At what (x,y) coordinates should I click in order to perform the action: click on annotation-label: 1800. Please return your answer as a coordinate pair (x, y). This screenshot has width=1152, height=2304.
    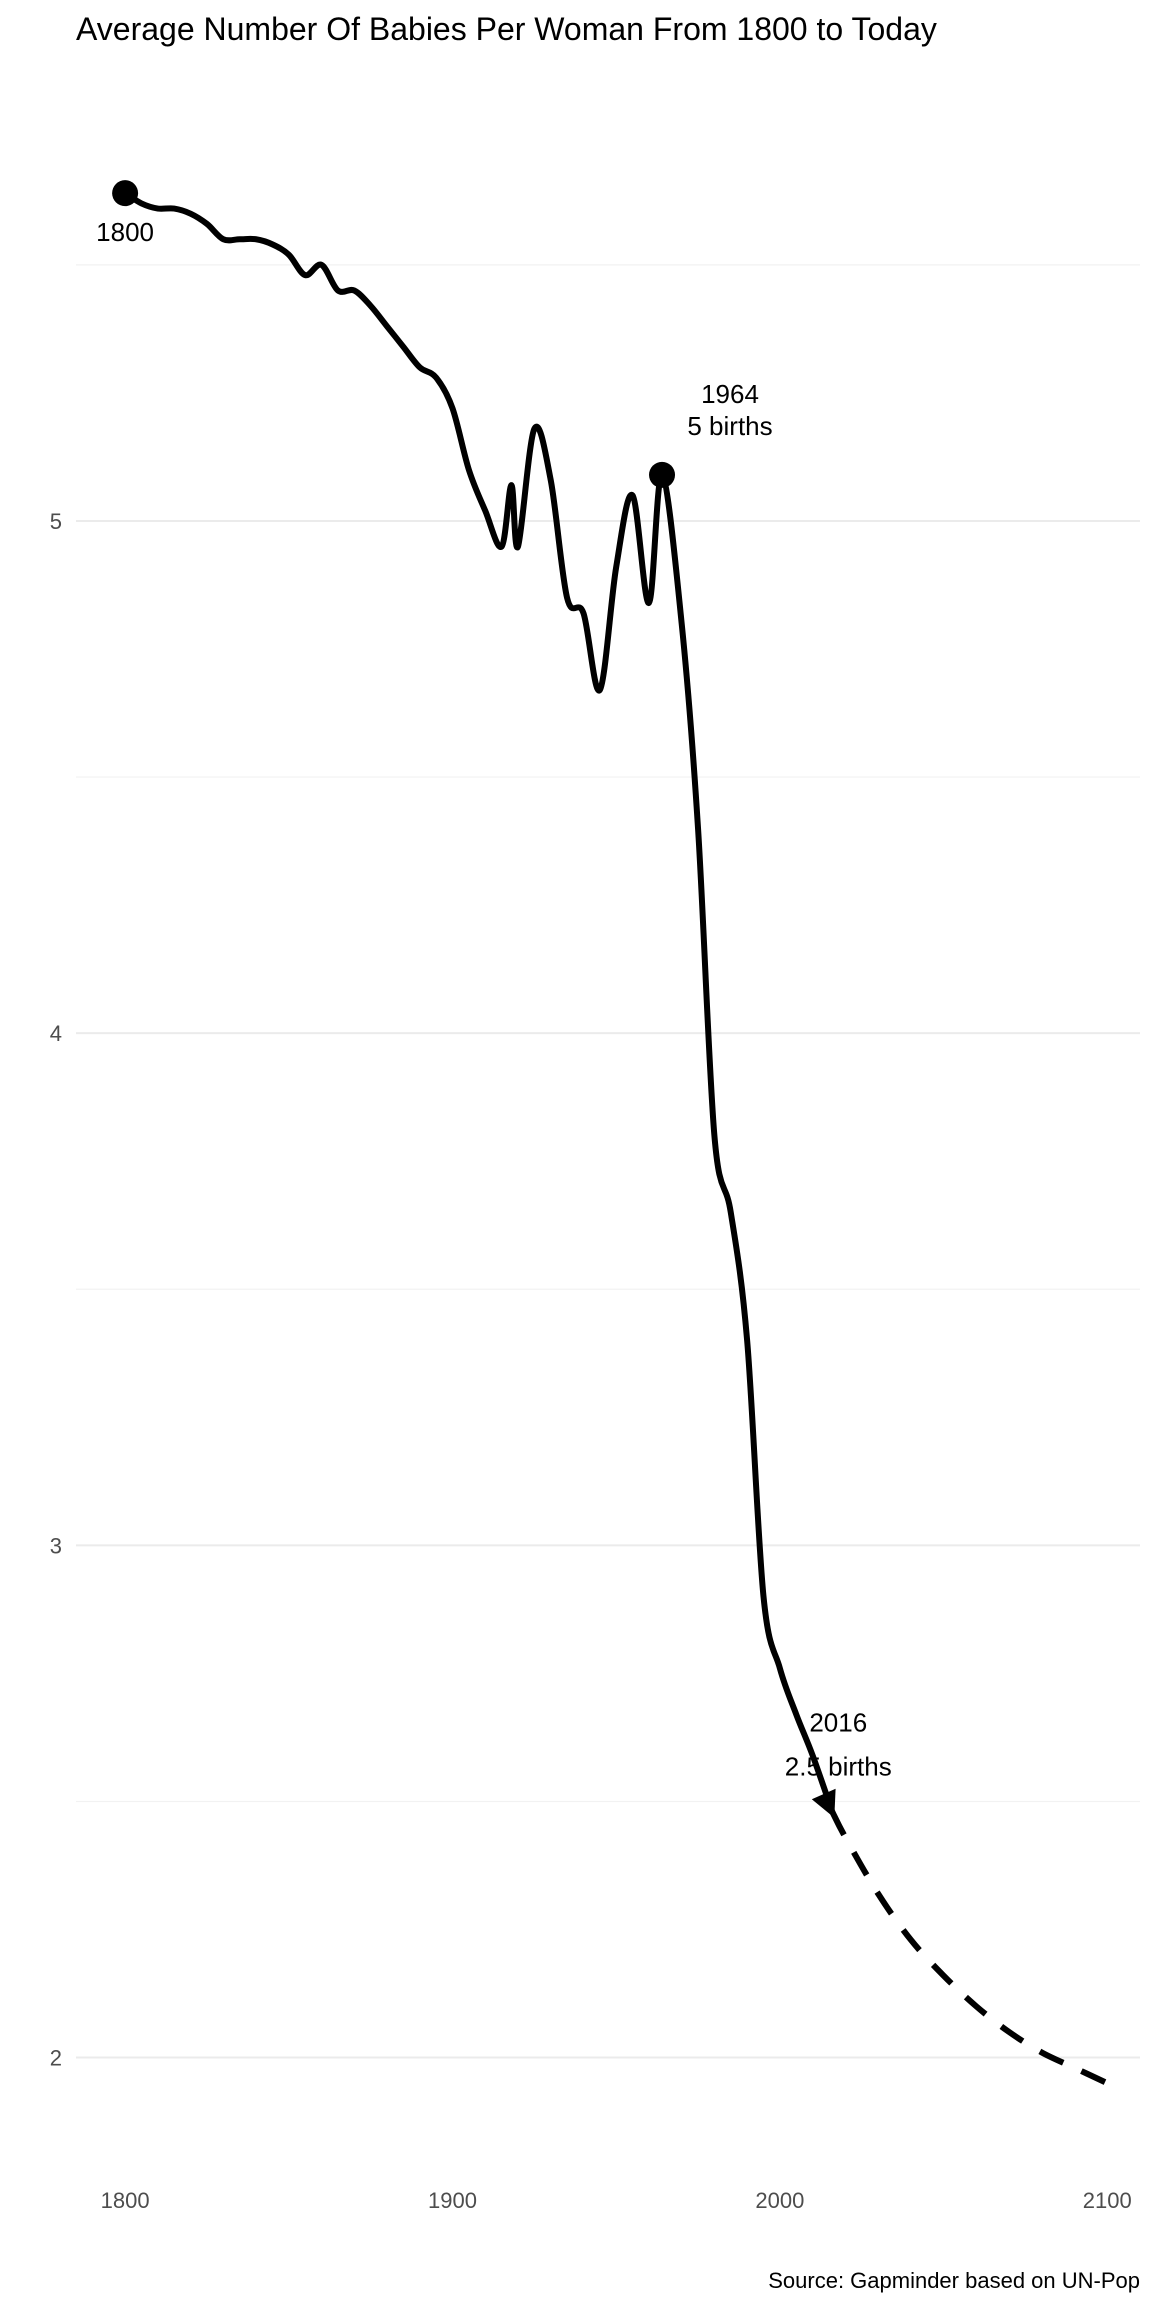
    Looking at the image, I should click on (125, 232).